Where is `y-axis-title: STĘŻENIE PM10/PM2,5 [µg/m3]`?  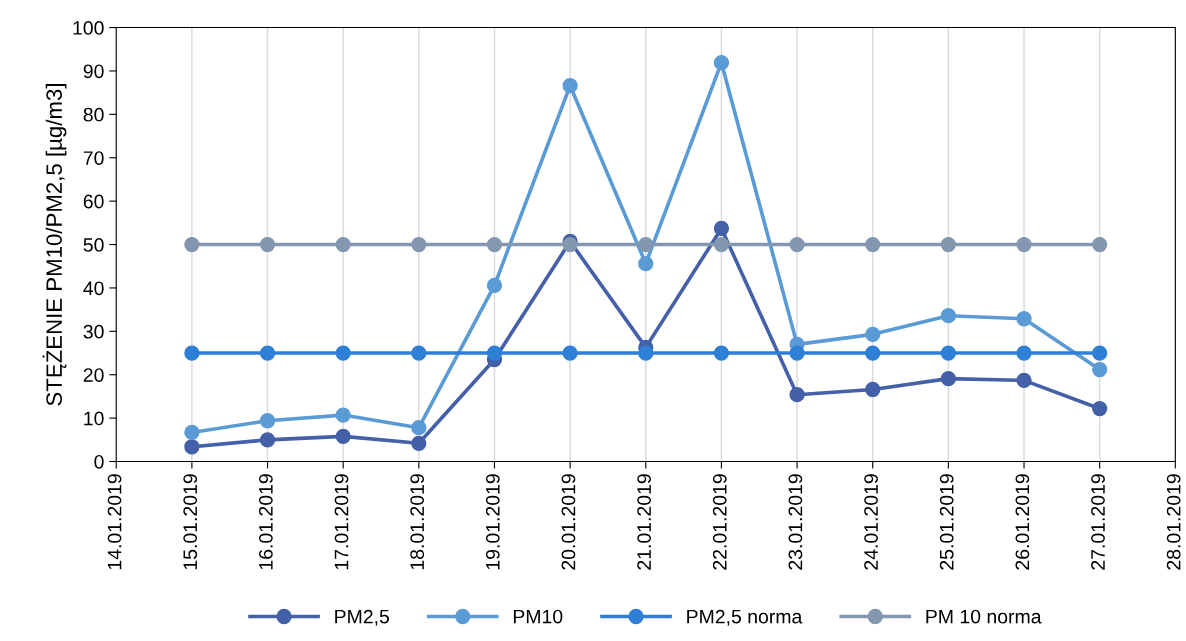
y-axis-title: STĘŻENIE PM10/PM2,5 [µg/m3] is located at coordinates (54, 245).